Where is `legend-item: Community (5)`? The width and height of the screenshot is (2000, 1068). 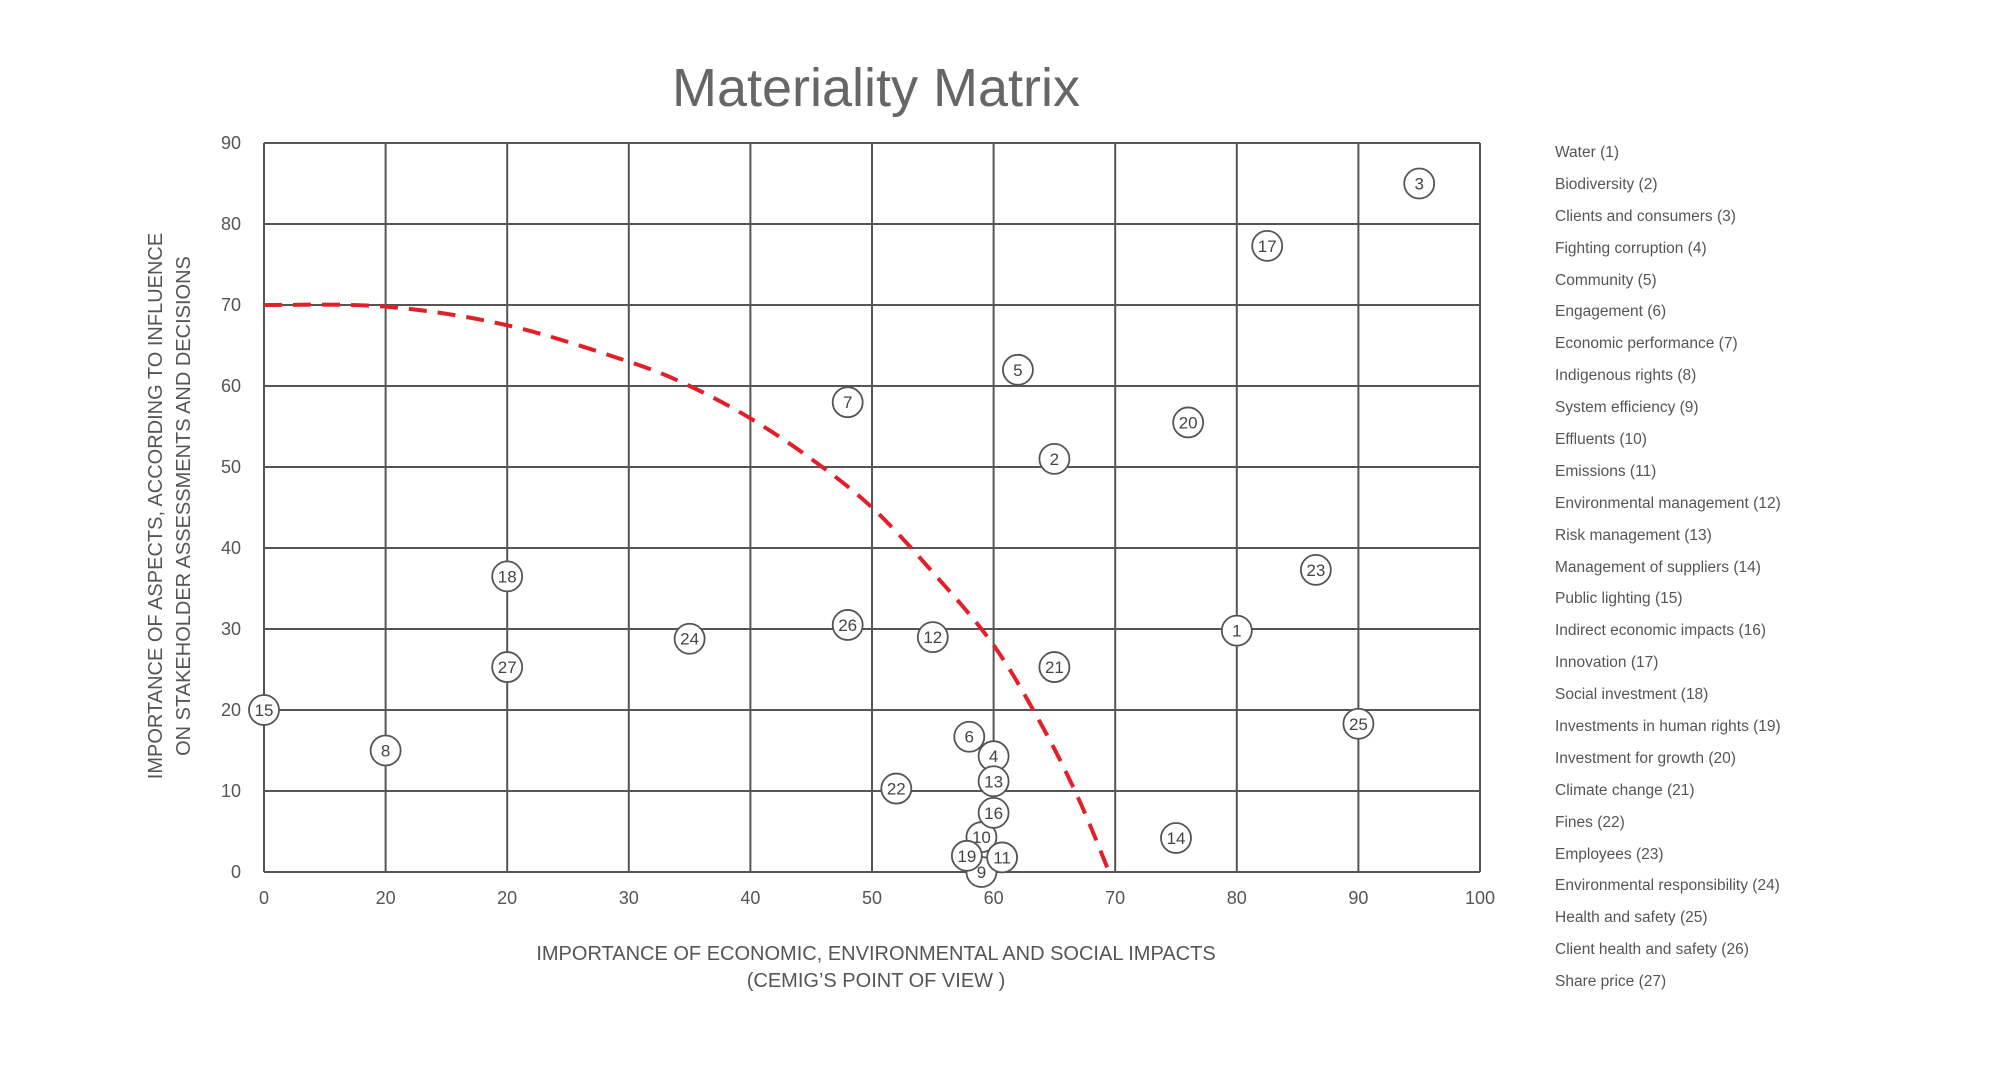 legend-item: Community (5) is located at coordinates (1606, 280).